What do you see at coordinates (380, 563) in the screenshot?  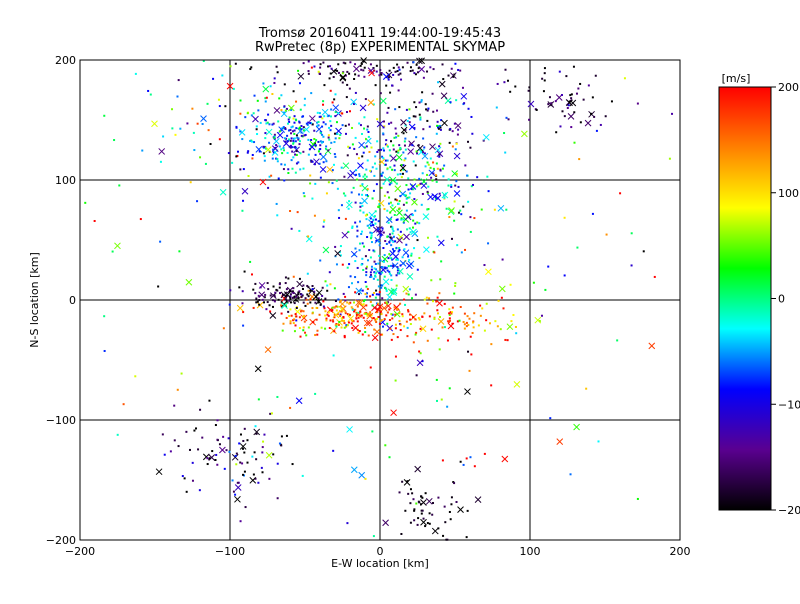 I see `x-axis-label: E-W location [km]` at bounding box center [380, 563].